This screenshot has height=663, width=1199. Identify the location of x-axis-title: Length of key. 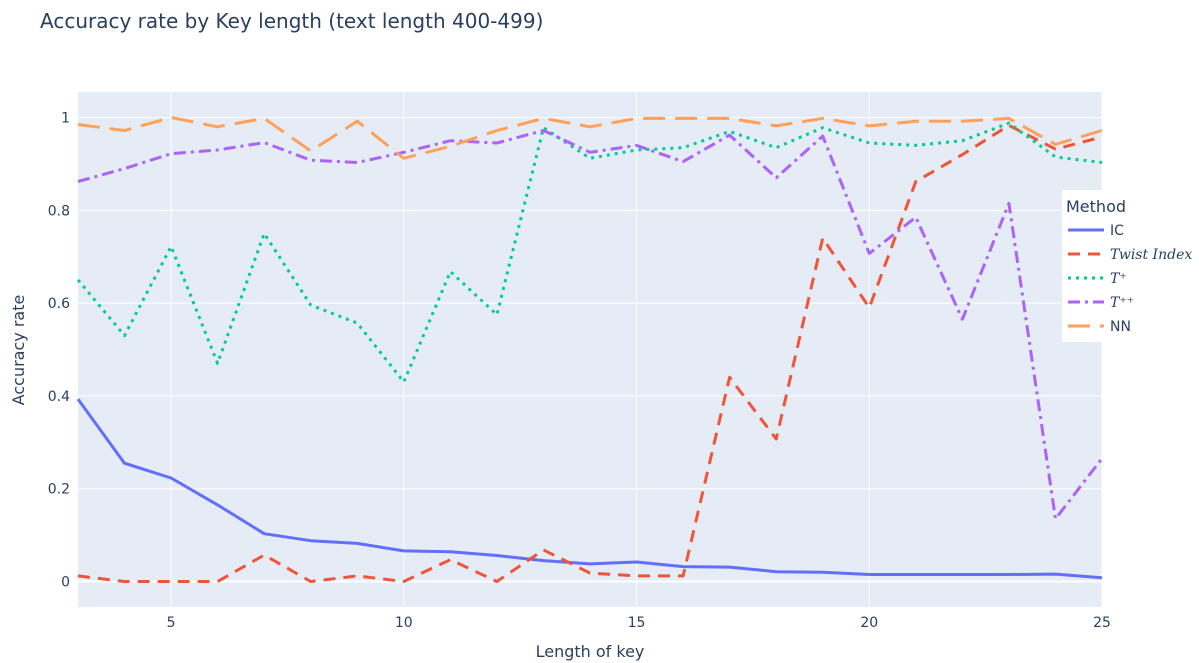
(590, 651).